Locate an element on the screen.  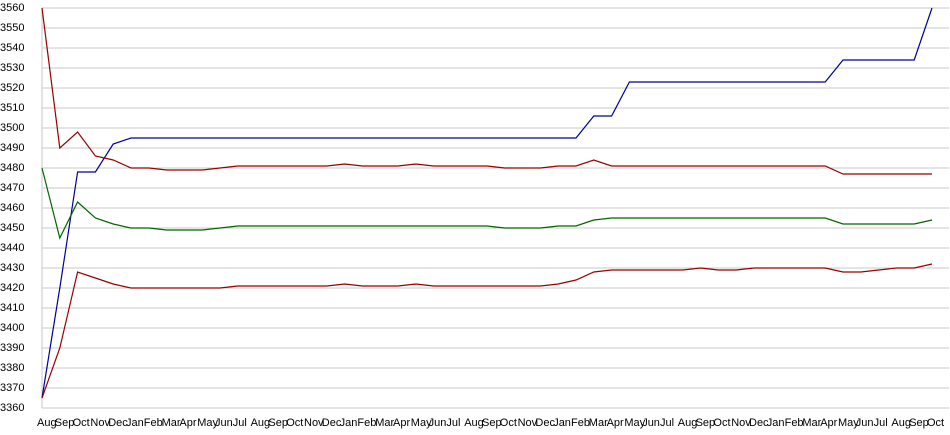
y-tick-label: 3410 is located at coordinates (12, 308).